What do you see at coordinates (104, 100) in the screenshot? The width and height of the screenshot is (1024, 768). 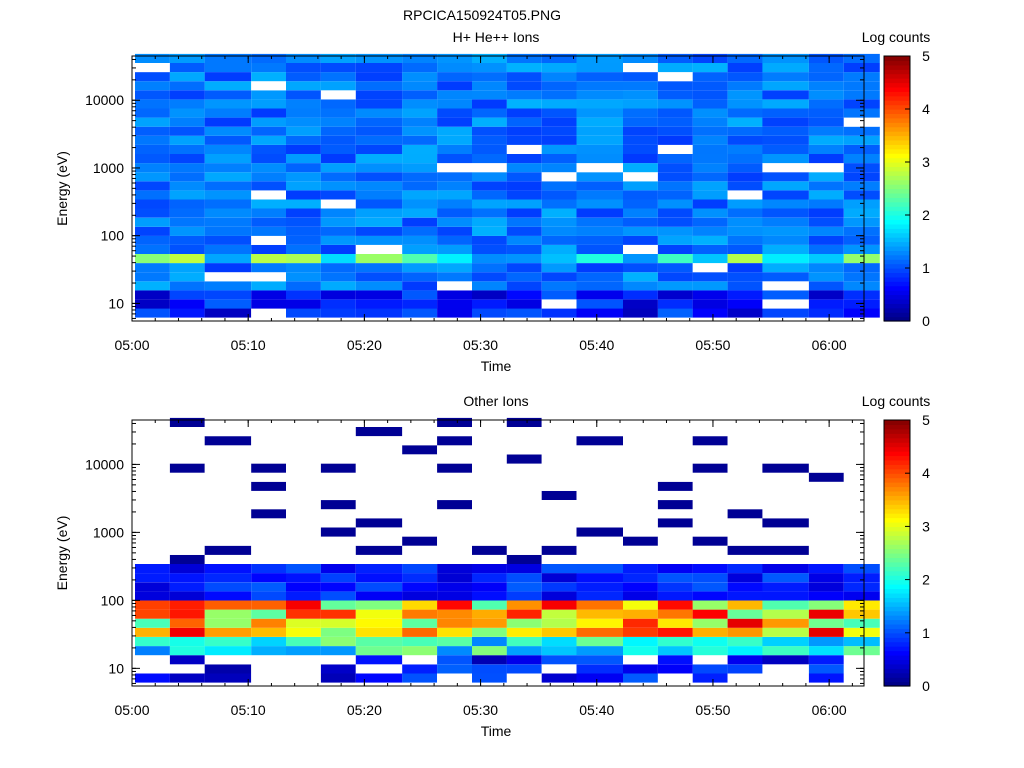 I see `y-tick-label: 10000` at bounding box center [104, 100].